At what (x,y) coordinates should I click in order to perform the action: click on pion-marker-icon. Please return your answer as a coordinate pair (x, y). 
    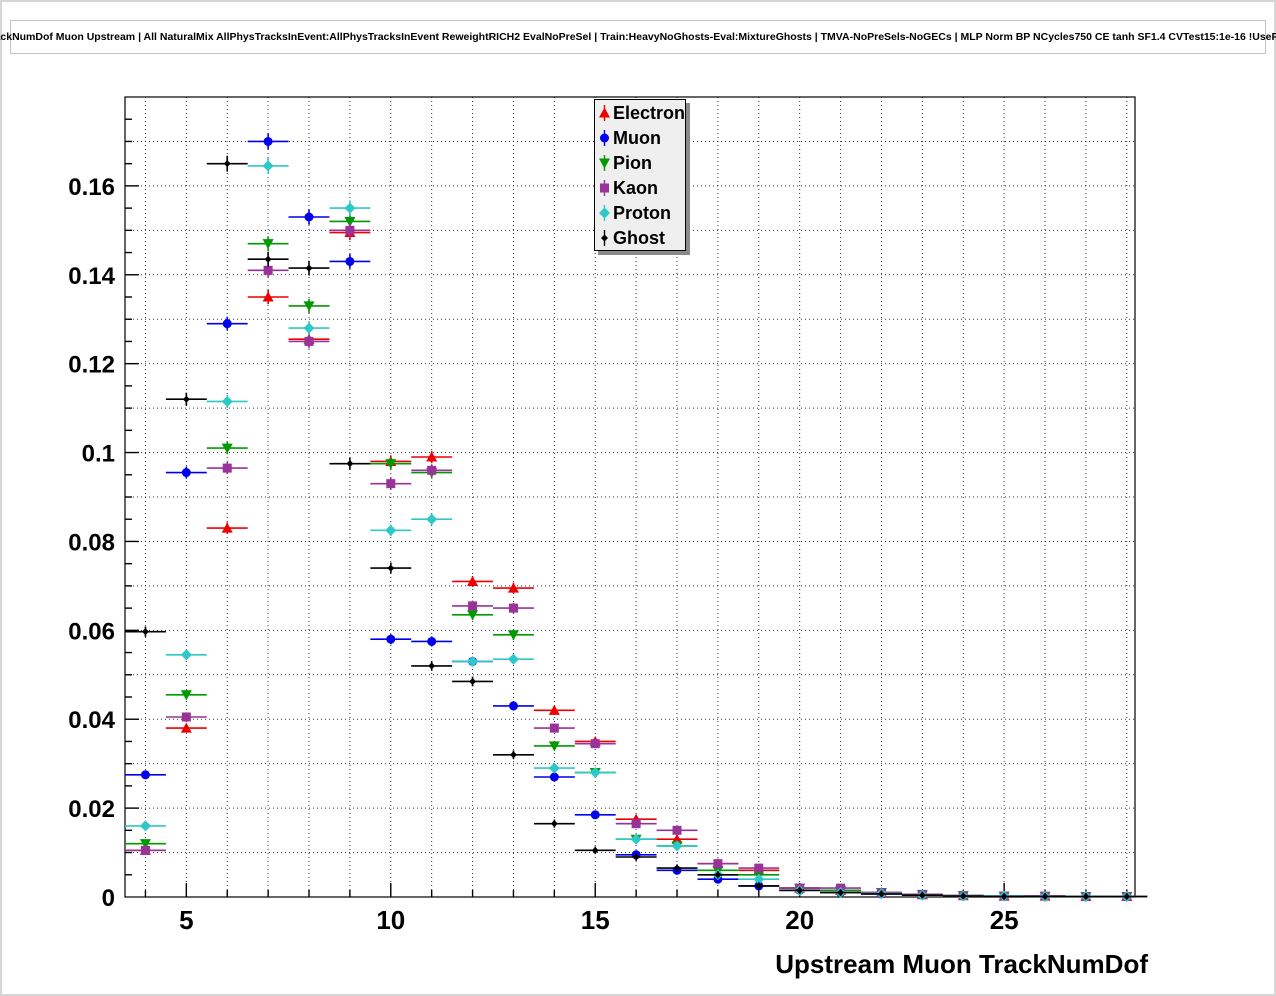
    Looking at the image, I should click on (604, 163).